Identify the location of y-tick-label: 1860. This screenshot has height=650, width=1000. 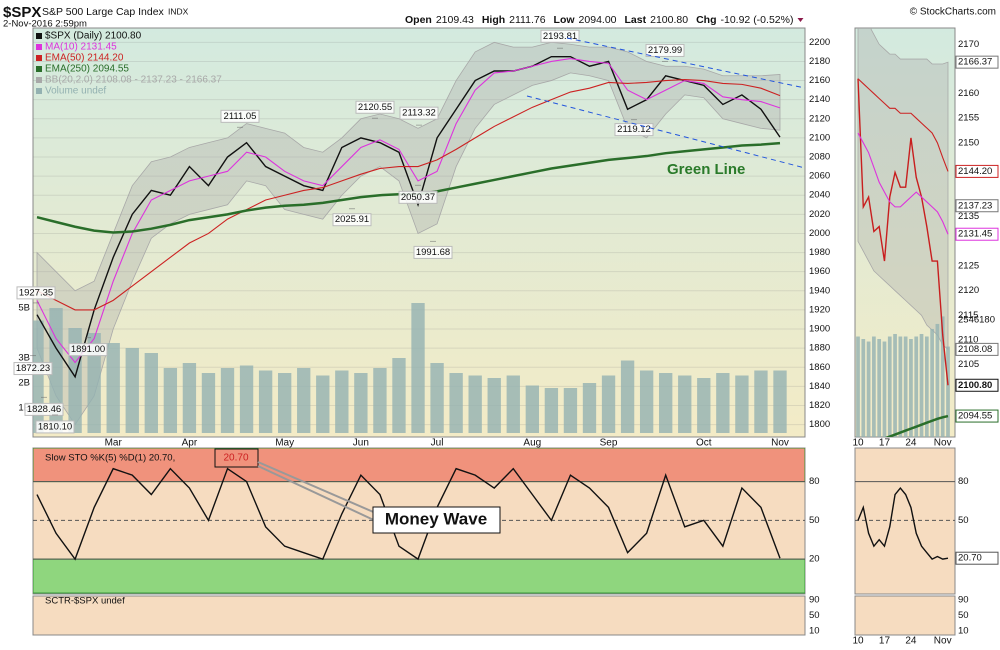
(819, 367).